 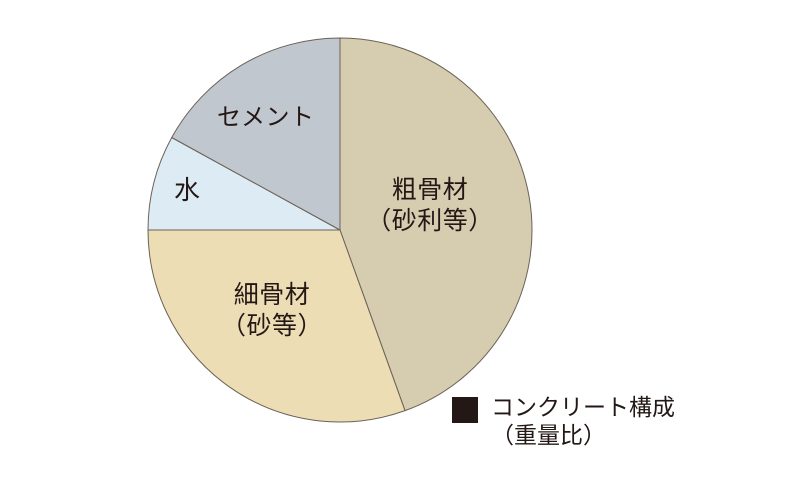 What do you see at coordinates (430, 220) in the screenshot?
I see `label-coarse-aggregate-qualifier: （砂利等）` at bounding box center [430, 220].